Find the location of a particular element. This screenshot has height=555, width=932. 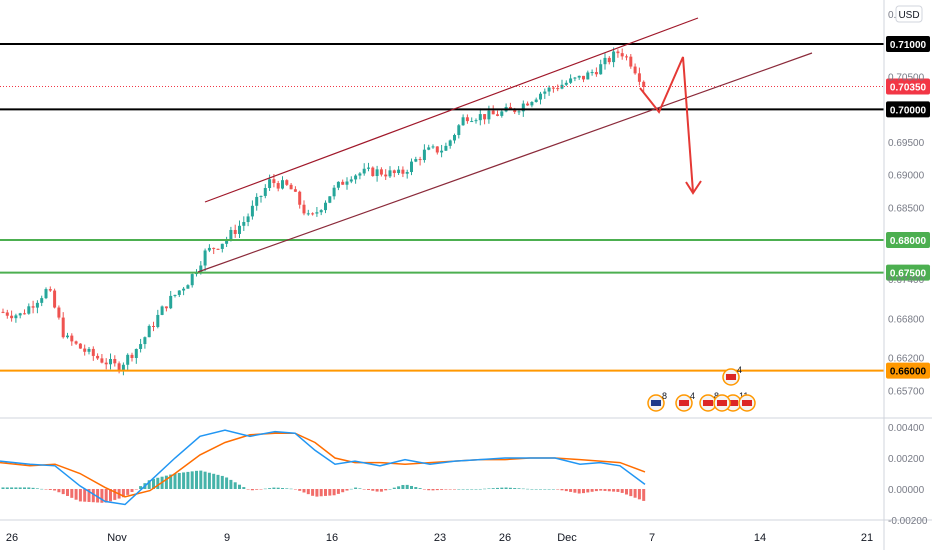

event-badges: 484811 is located at coordinates (701, 388).